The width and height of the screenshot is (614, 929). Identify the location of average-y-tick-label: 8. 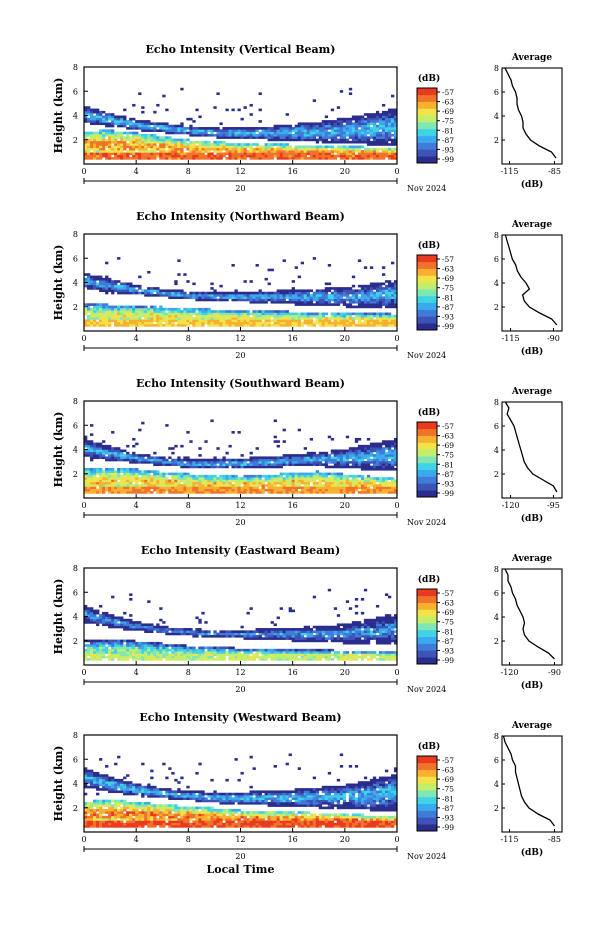
(496, 402).